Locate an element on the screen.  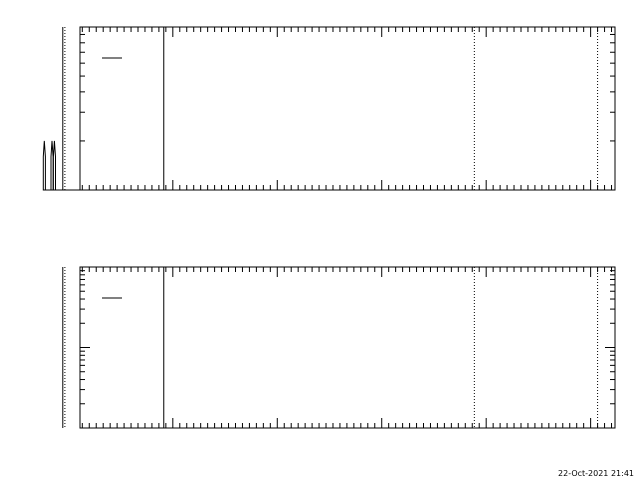
generation-timestamp: 22-Oct-2021 21:41 is located at coordinates (596, 473).